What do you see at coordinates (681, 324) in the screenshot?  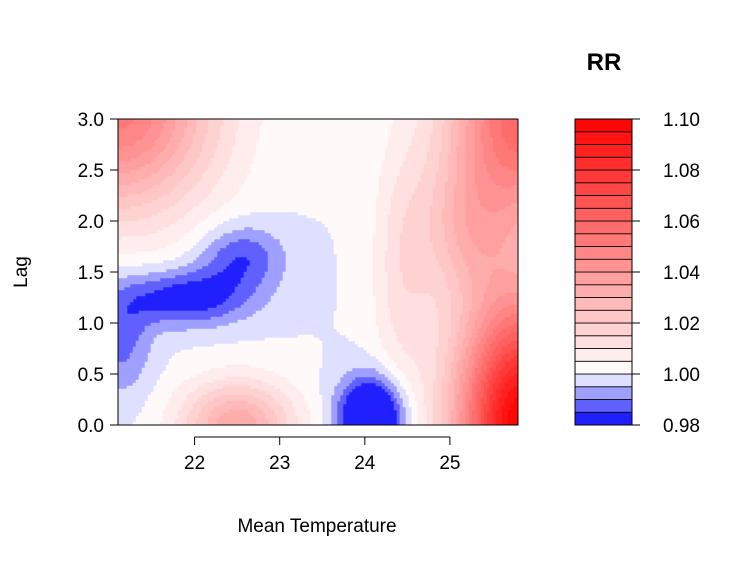 I see `legend-tick-label: 1.02` at bounding box center [681, 324].